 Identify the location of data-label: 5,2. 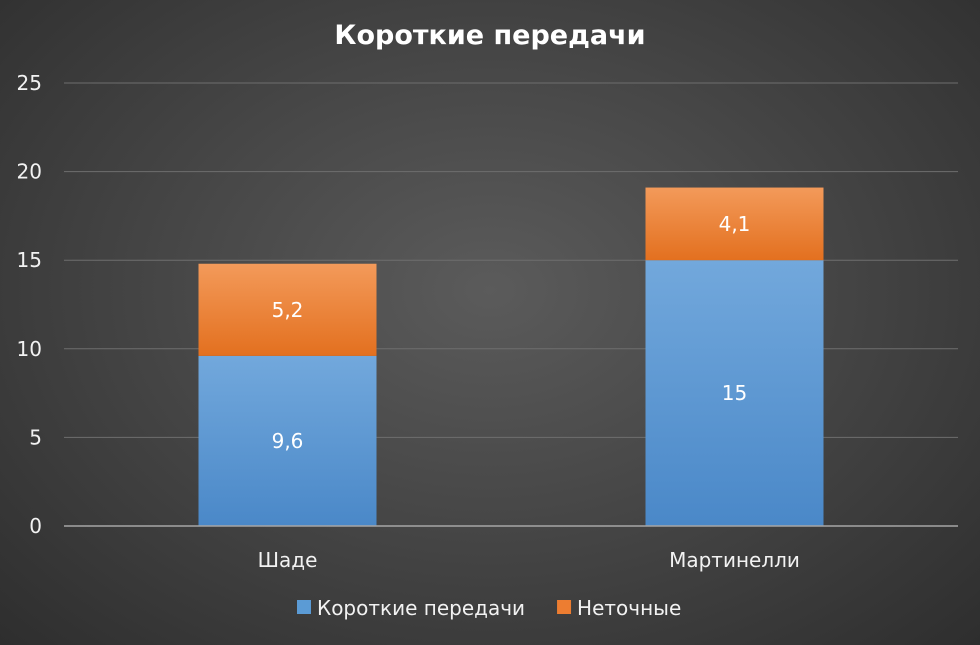
(288, 310).